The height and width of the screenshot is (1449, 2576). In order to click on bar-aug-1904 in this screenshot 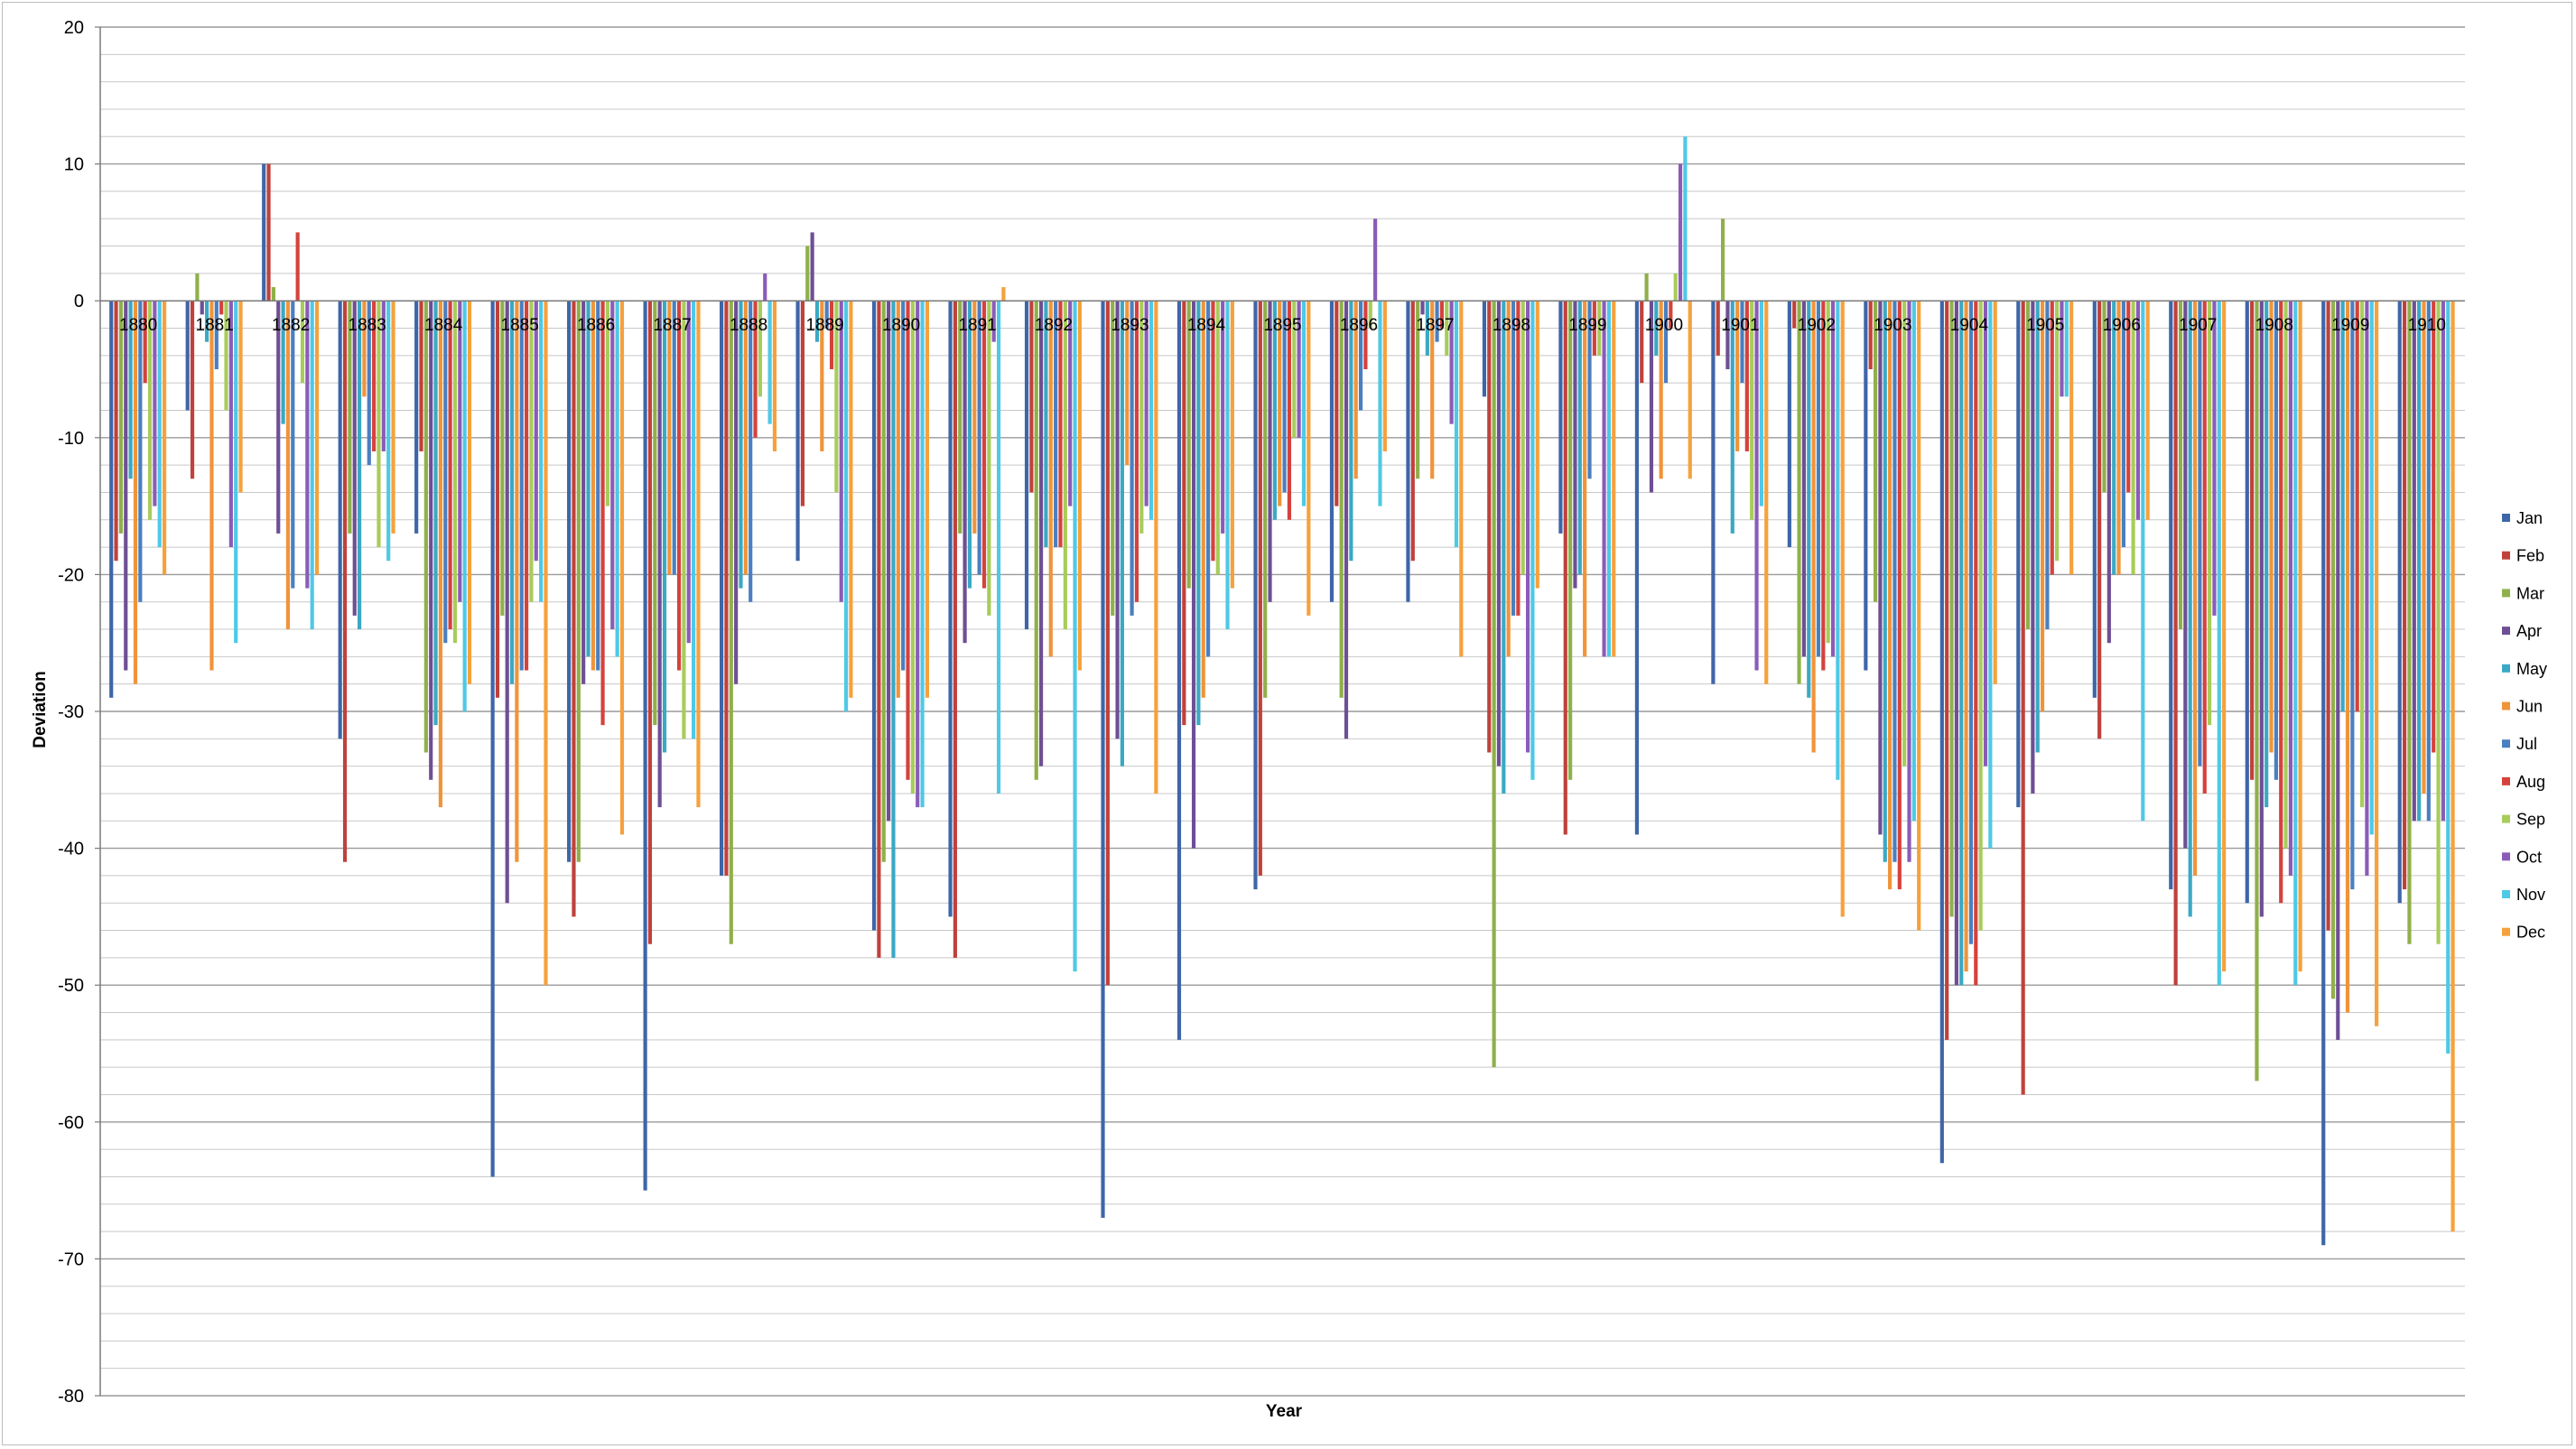, I will do `click(1976, 643)`.